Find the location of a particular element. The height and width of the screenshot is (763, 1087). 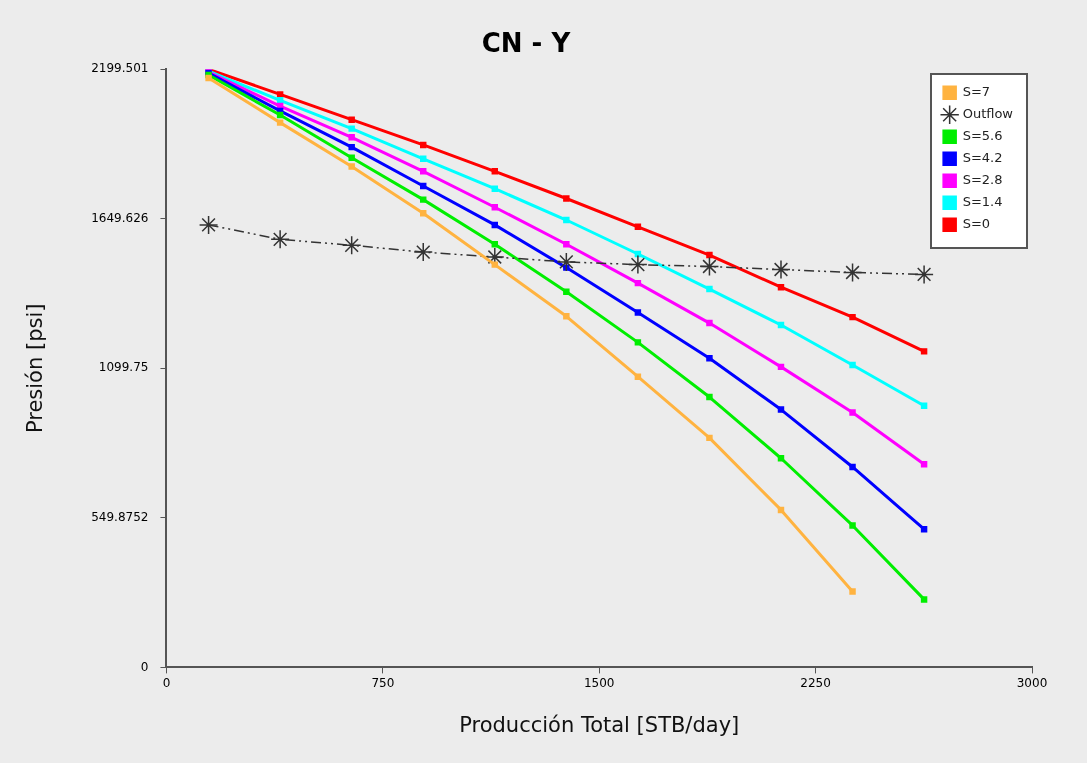

chart-title: CN - Y is located at coordinates (526, 43).